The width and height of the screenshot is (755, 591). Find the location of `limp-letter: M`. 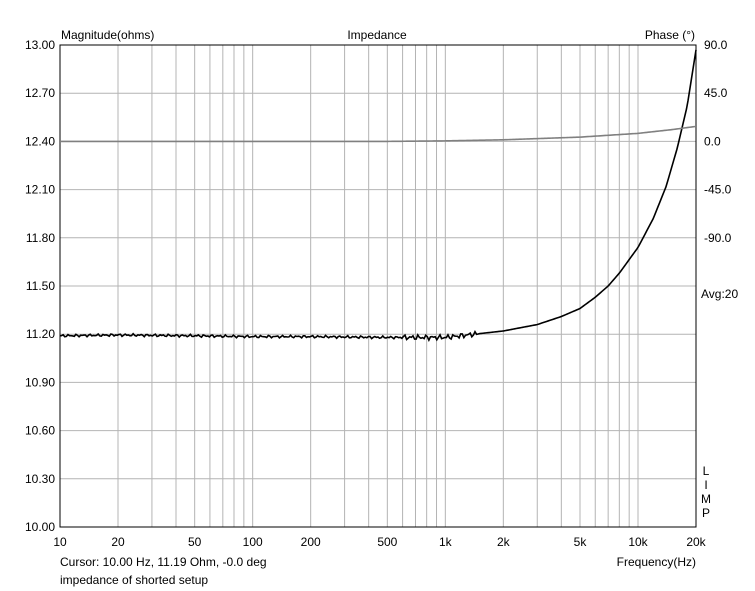

limp-letter: M is located at coordinates (706, 499).